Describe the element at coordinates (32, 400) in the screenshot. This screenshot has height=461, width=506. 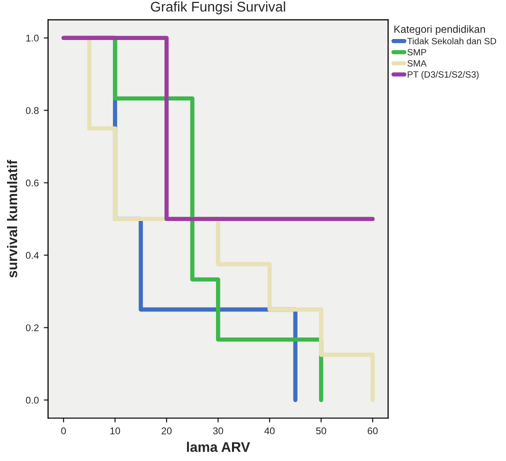
I see `y-tick-label: 0.0` at that location.